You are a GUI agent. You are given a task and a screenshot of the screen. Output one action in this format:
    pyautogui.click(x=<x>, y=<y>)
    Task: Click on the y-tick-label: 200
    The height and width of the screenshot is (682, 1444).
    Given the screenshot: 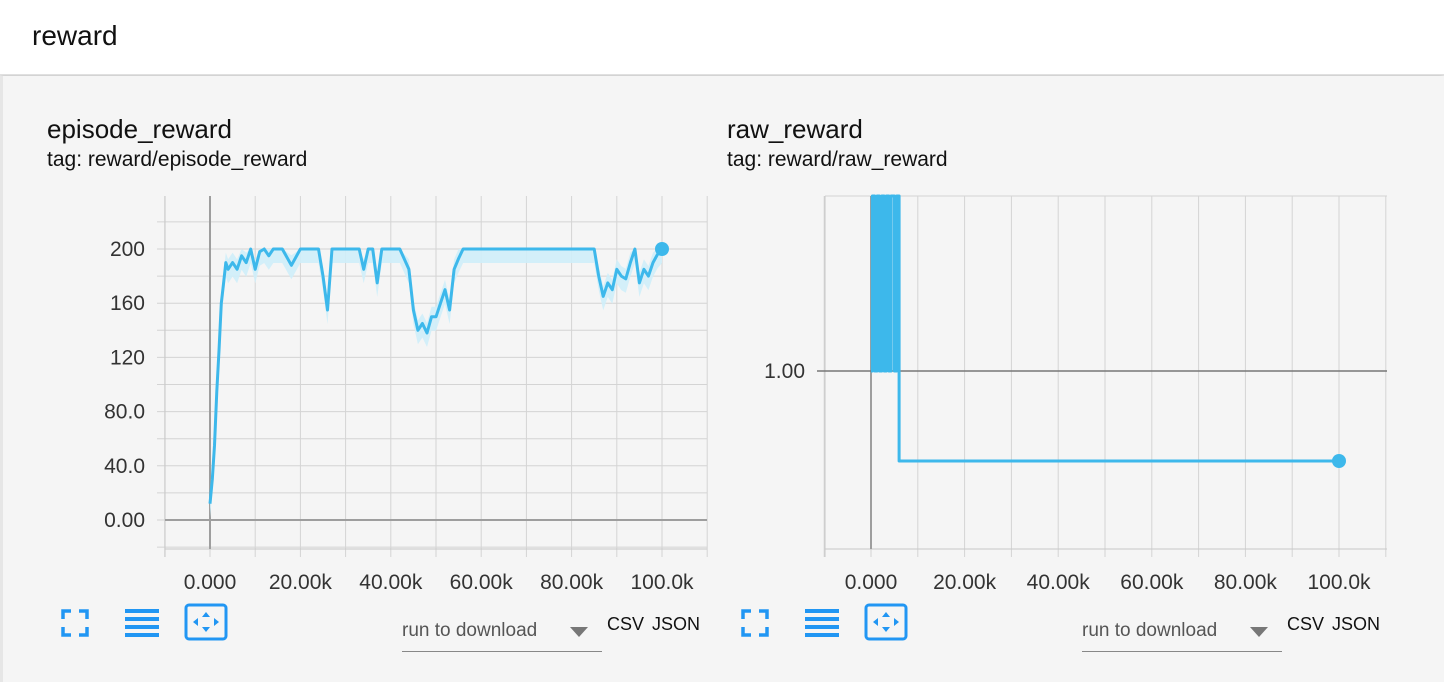 What is the action you would take?
    pyautogui.click(x=127, y=249)
    